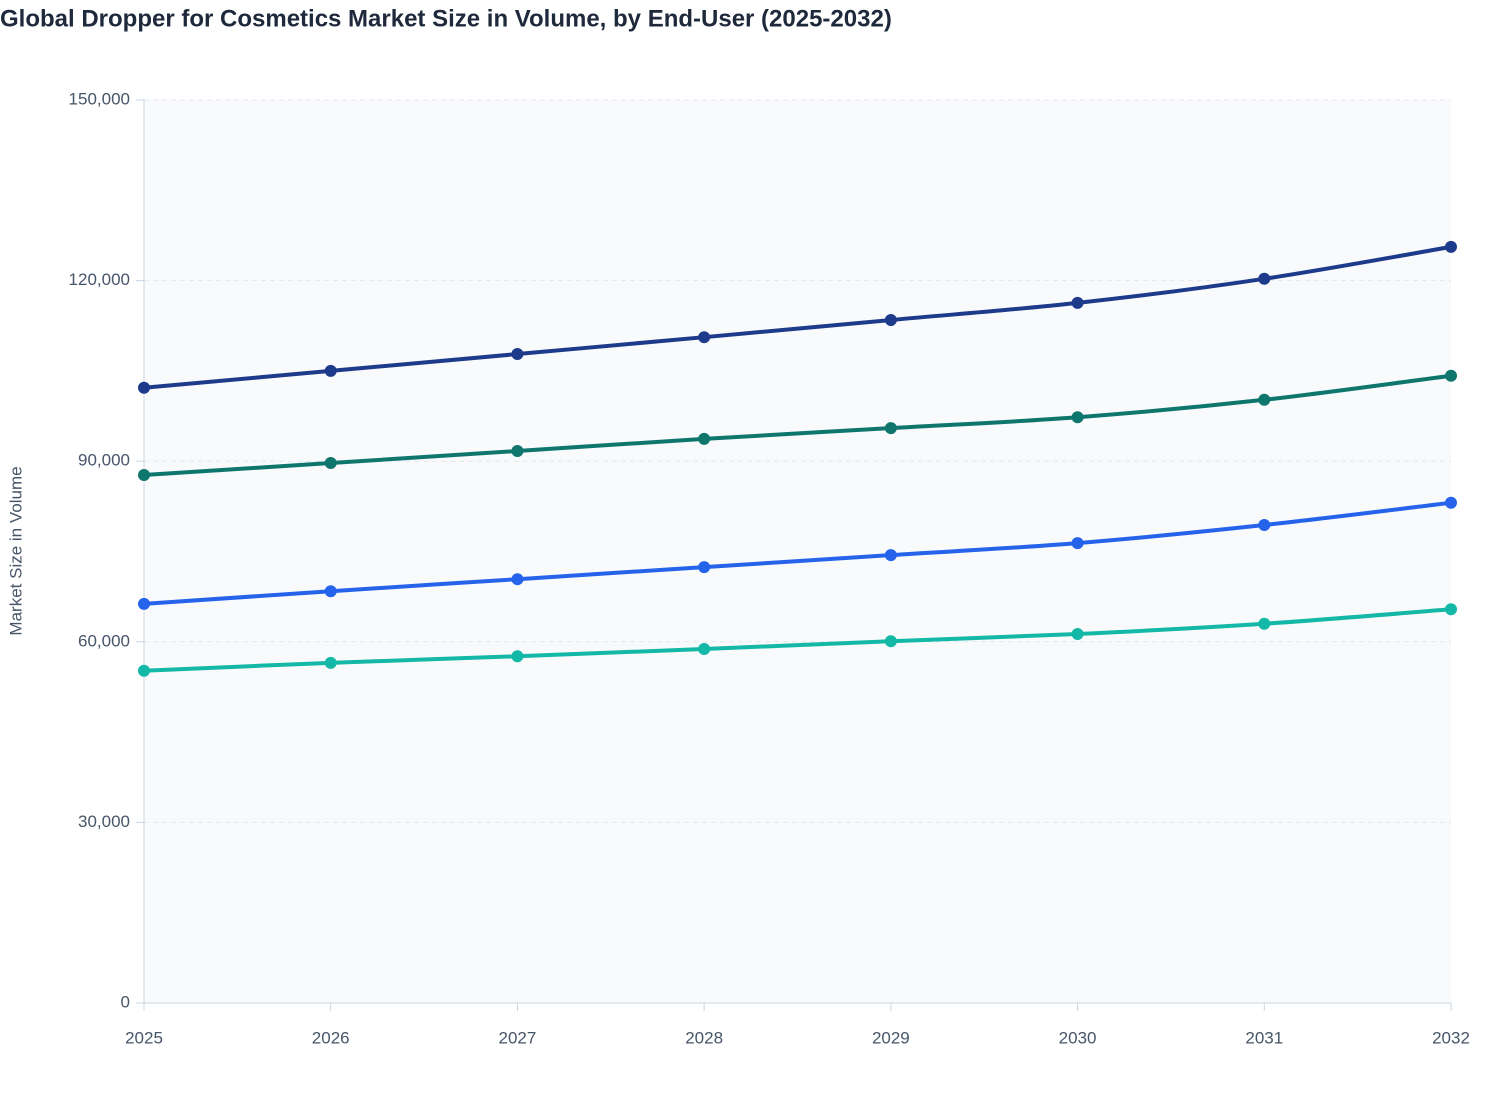 This screenshot has width=1508, height=1120. I want to click on y-tick-label: 30,000, so click(104, 821).